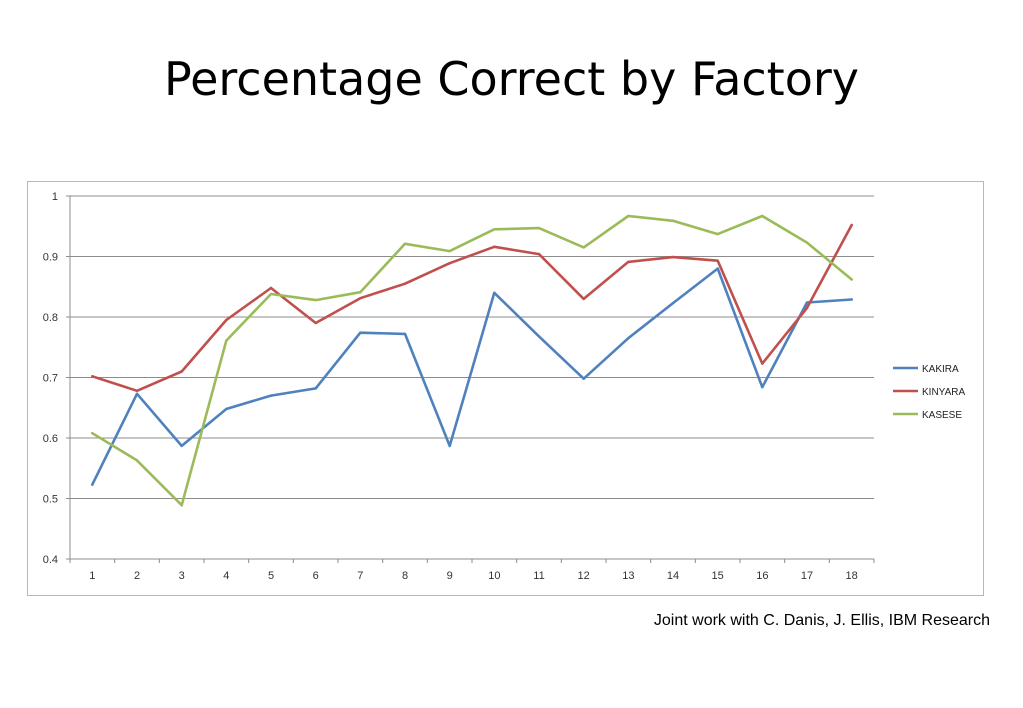 The height and width of the screenshot is (708, 1023). Describe the element at coordinates (50, 560) in the screenshot. I see `y-tick-label: 0.4` at that location.